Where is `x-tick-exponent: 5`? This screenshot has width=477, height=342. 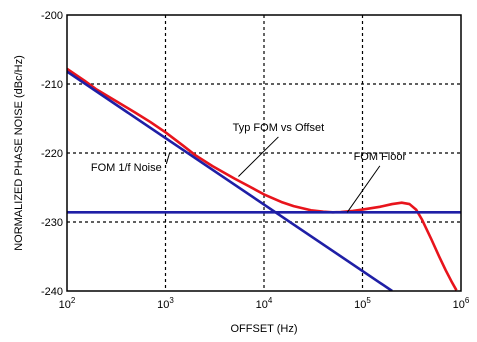 x-tick-exponent: 5 is located at coordinates (368, 300).